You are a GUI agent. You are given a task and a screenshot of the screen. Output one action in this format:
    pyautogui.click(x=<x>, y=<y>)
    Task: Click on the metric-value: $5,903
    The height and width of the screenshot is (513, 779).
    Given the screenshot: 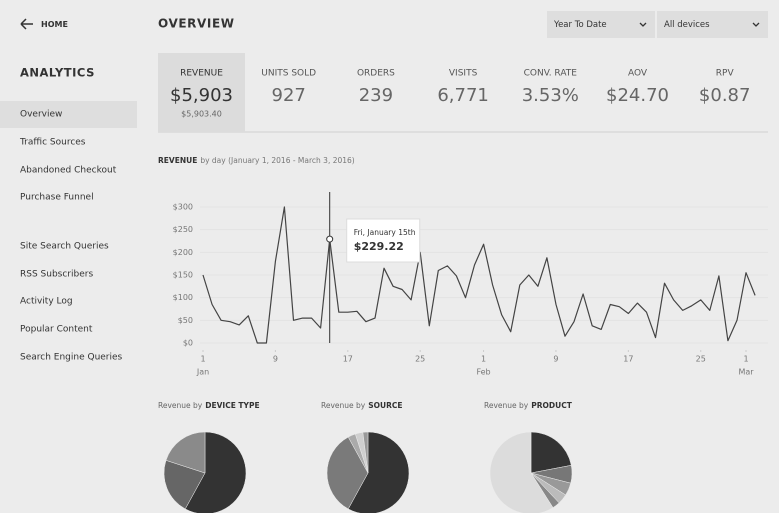 What is the action you would take?
    pyautogui.click(x=201, y=95)
    